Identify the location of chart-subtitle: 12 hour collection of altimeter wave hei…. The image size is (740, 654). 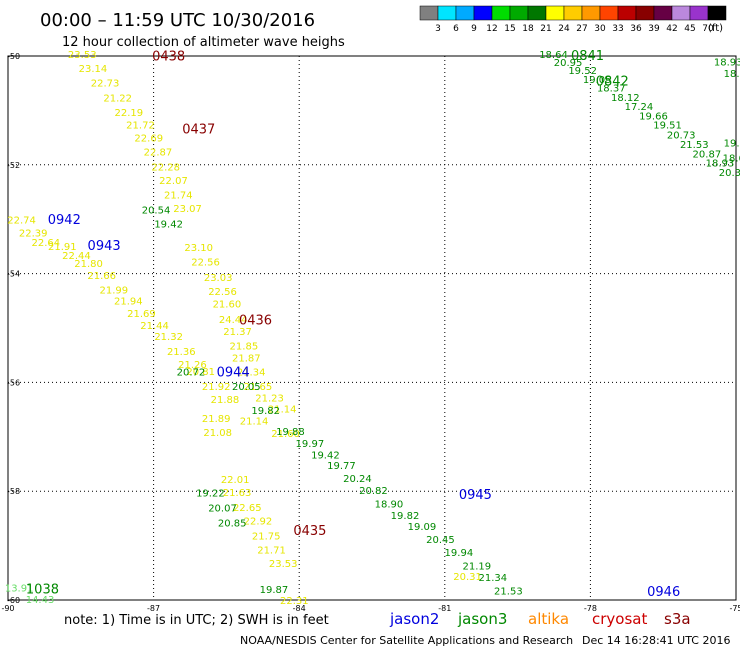
(203, 42).